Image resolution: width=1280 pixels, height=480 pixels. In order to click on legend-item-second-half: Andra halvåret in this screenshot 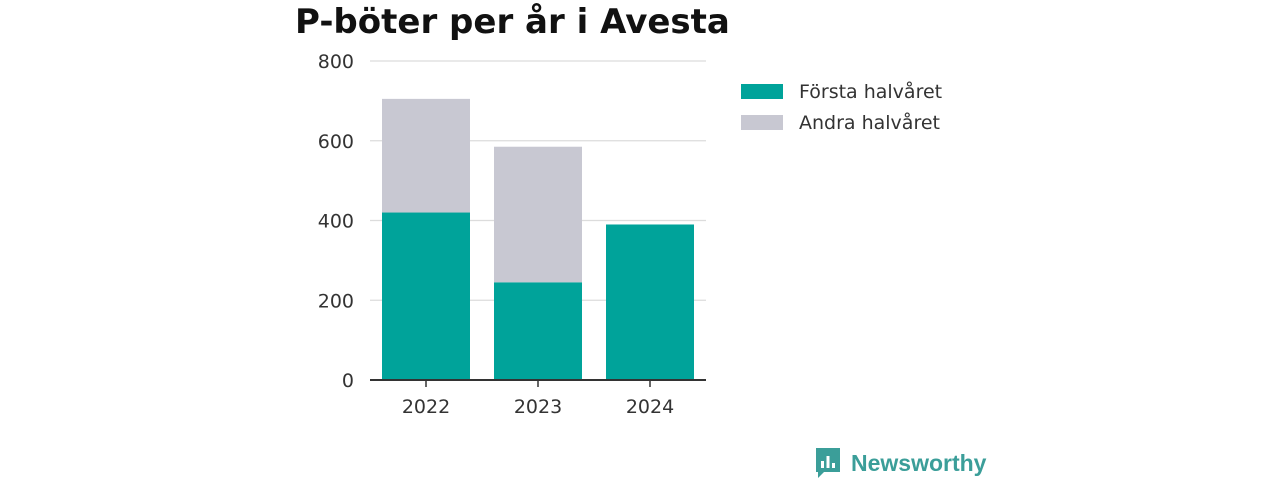, I will do `click(841, 122)`.